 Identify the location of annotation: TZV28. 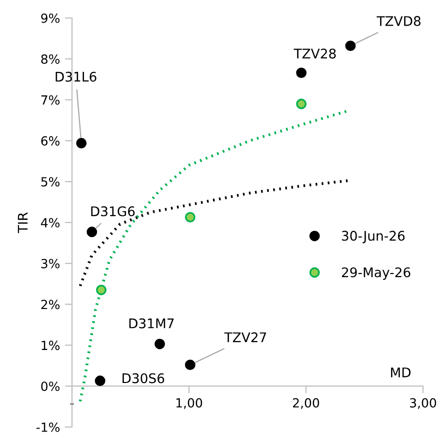
(315, 53).